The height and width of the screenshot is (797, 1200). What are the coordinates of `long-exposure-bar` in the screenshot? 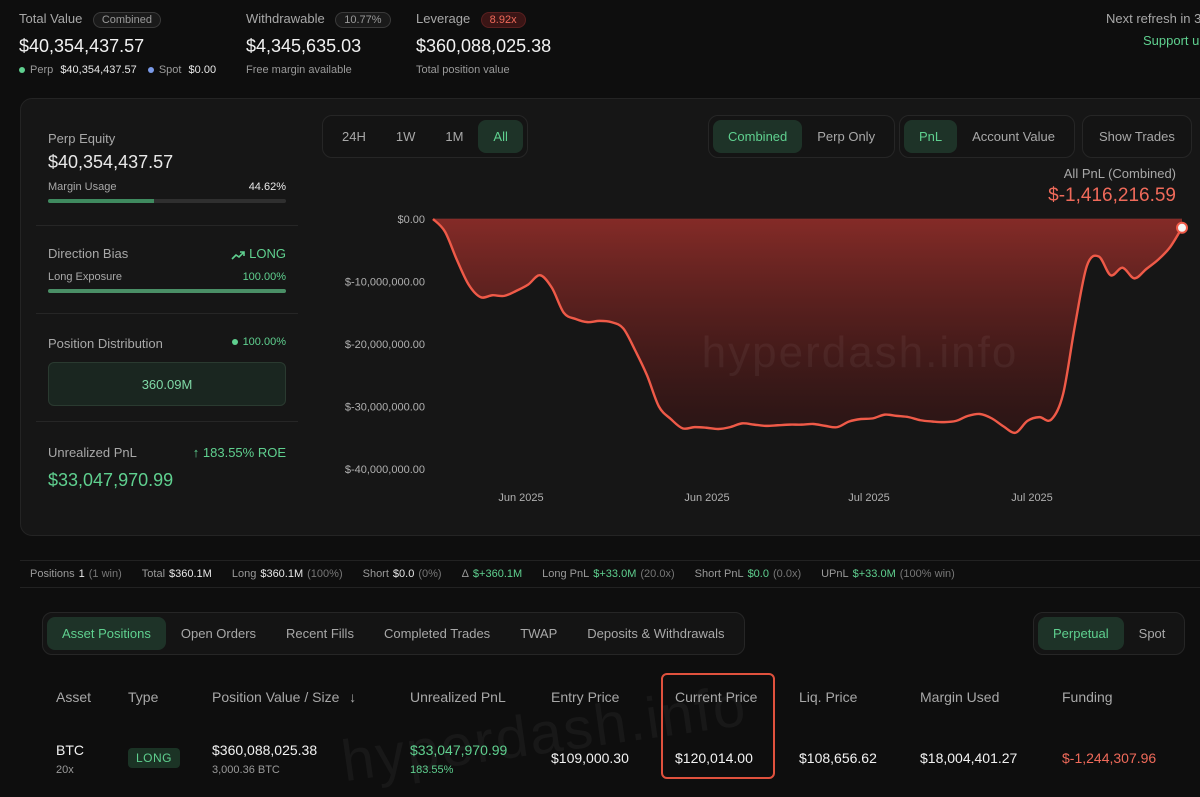 It's located at (167, 291).